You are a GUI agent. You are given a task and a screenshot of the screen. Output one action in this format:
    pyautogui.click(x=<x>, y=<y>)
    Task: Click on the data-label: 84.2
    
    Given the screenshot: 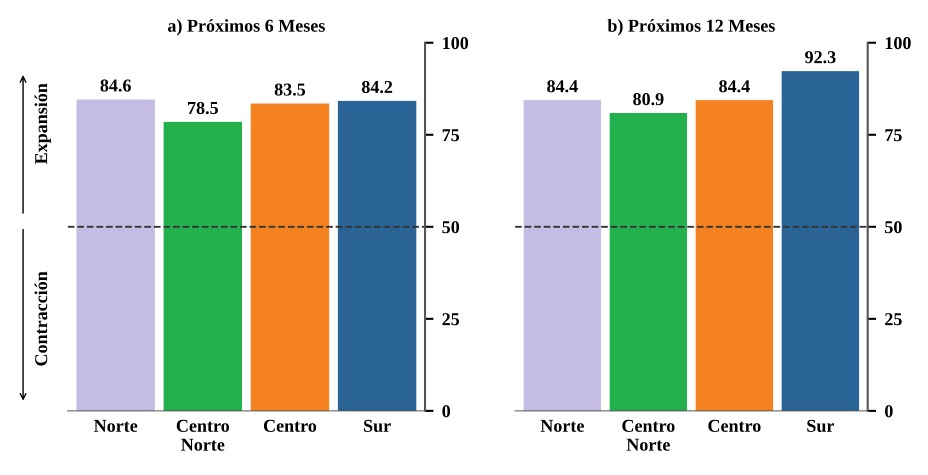 What is the action you would take?
    pyautogui.click(x=377, y=87)
    